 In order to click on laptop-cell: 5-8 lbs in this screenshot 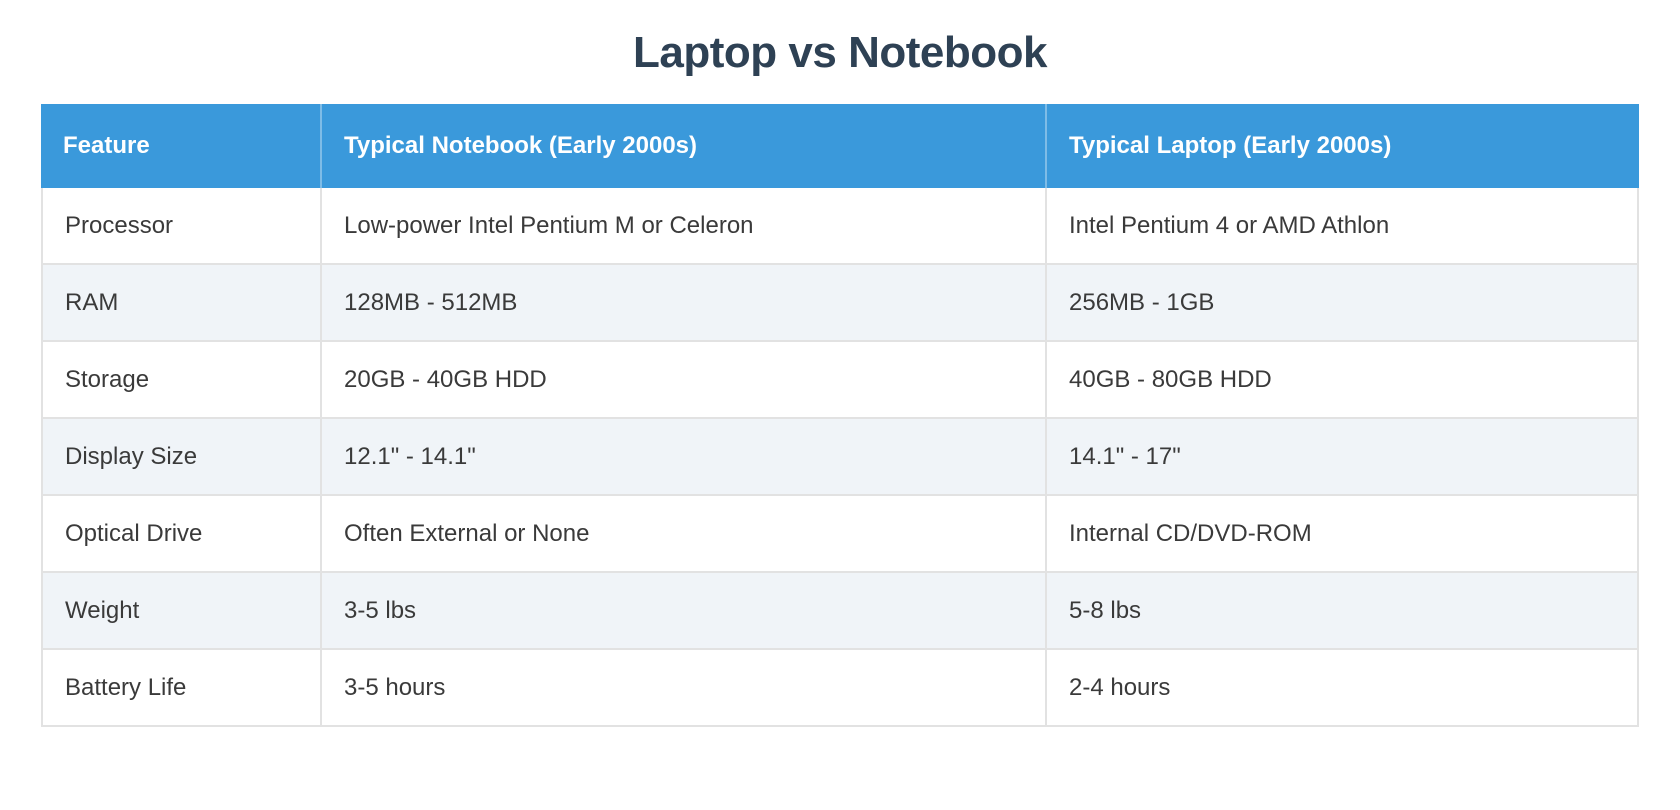, I will do `click(1343, 611)`.